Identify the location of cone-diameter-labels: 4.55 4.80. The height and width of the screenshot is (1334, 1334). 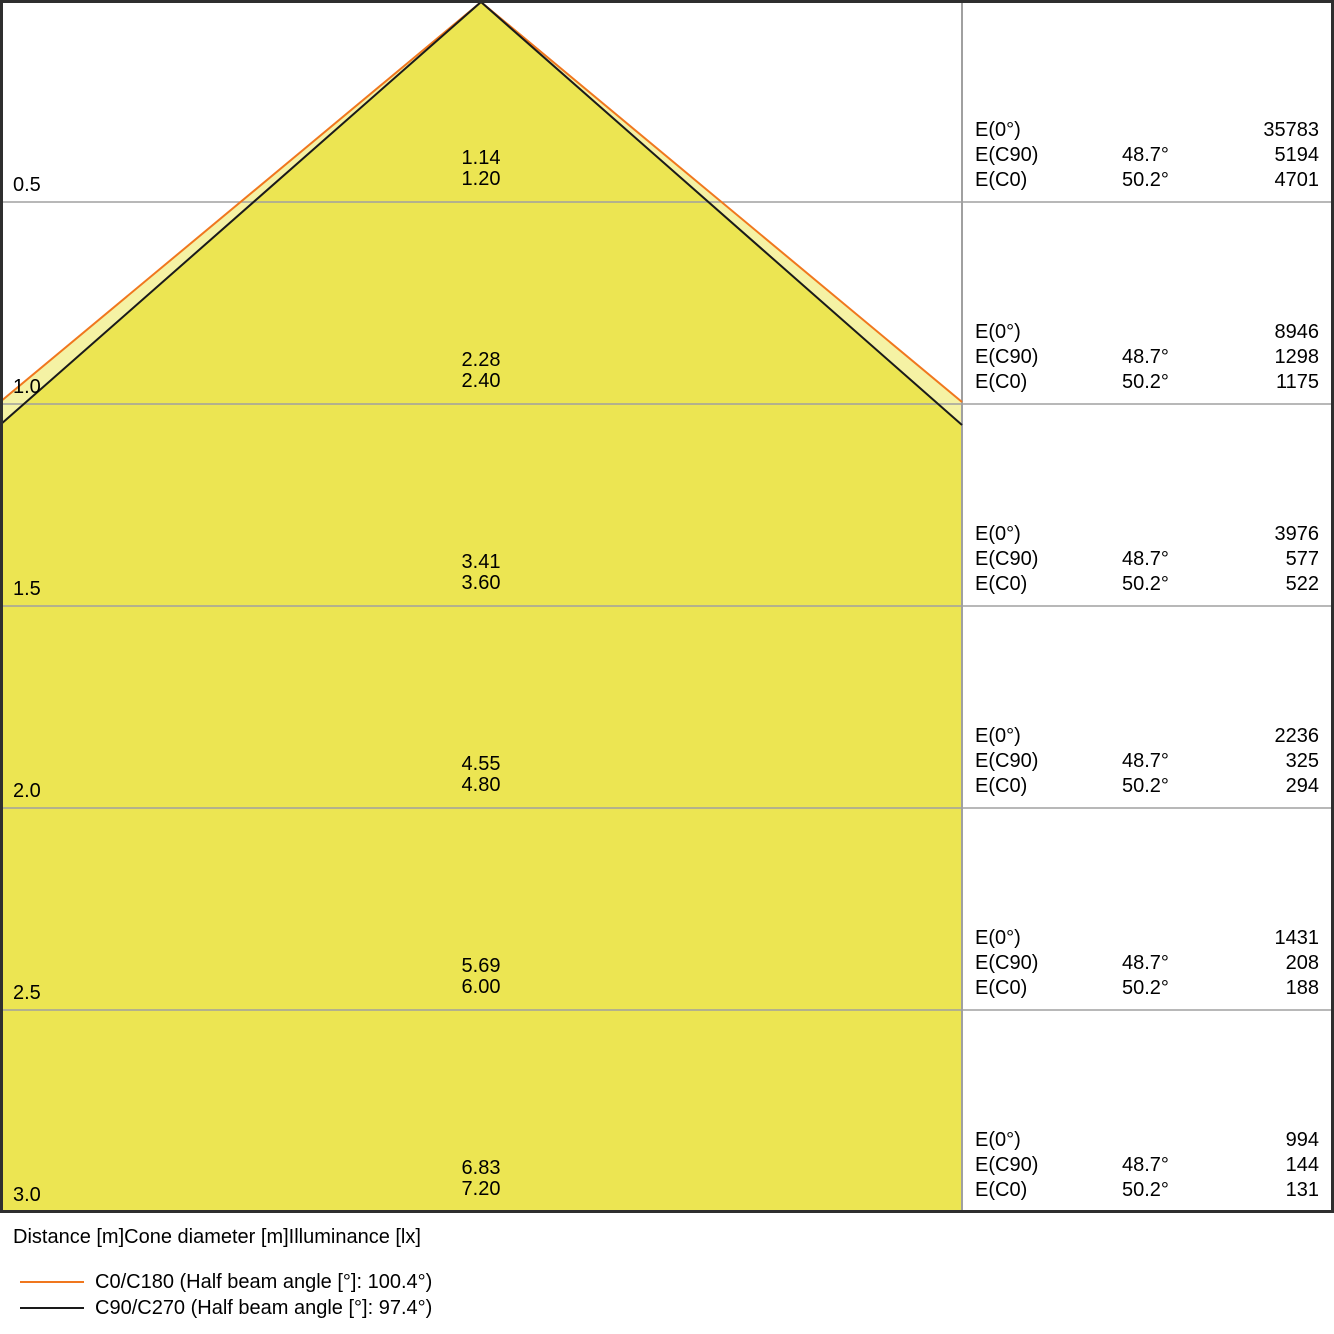
(481, 775).